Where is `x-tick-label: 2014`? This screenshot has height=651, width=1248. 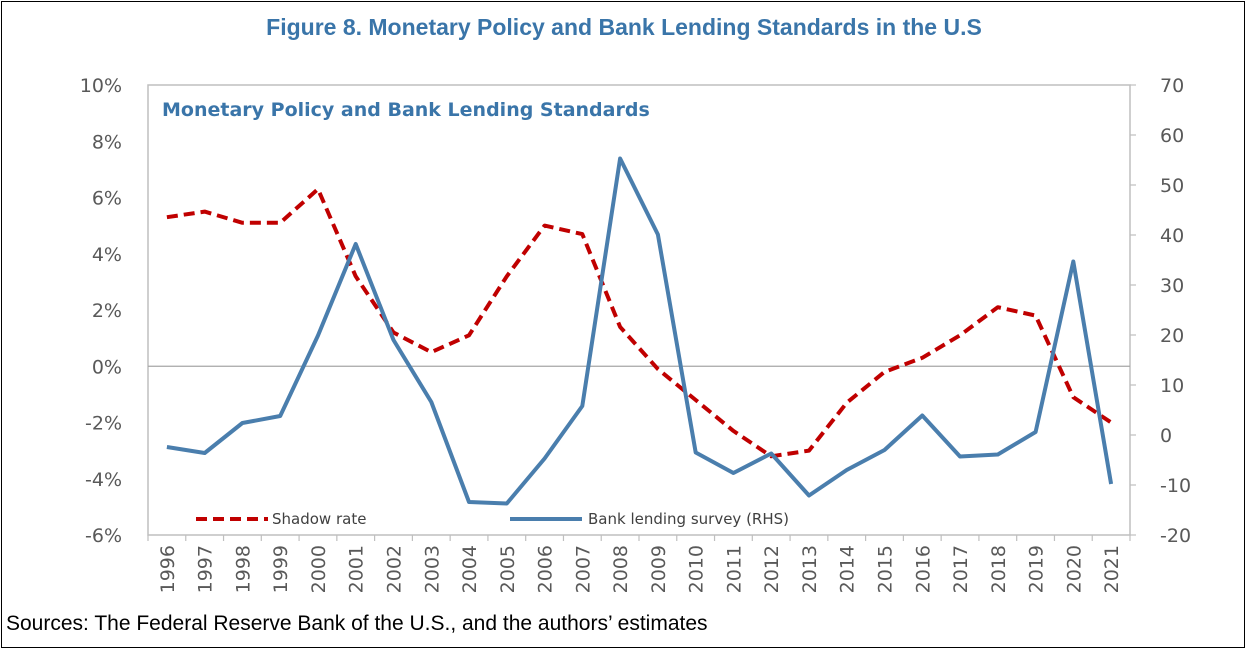
x-tick-label: 2014 is located at coordinates (848, 569).